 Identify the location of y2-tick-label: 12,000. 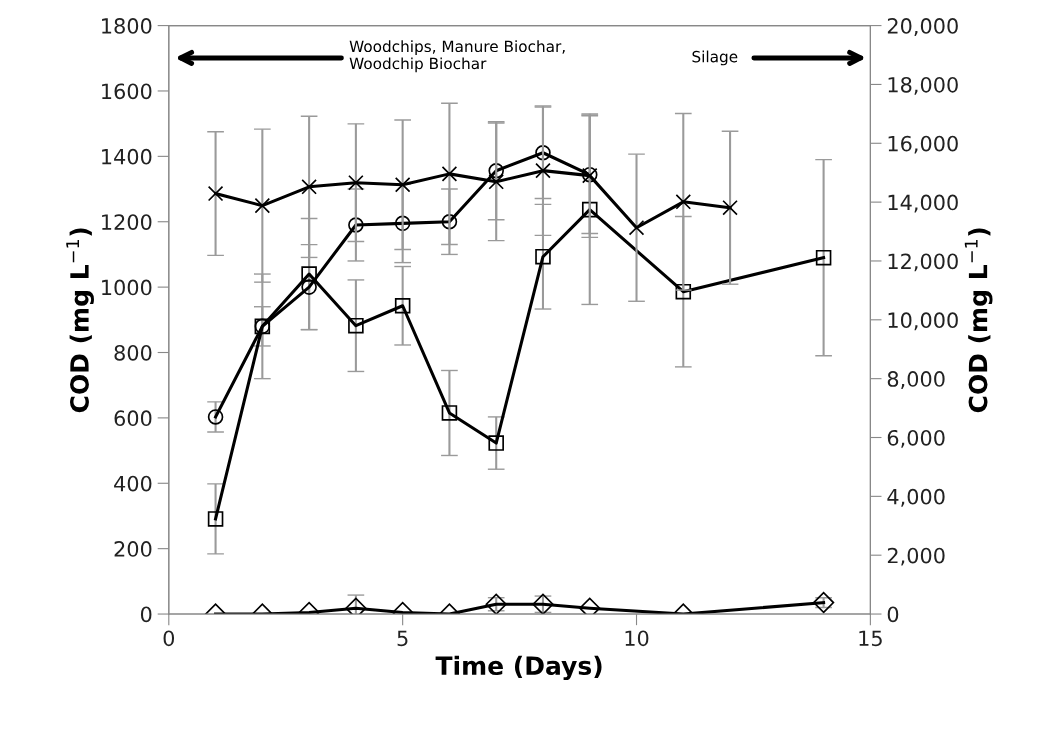
(923, 262).